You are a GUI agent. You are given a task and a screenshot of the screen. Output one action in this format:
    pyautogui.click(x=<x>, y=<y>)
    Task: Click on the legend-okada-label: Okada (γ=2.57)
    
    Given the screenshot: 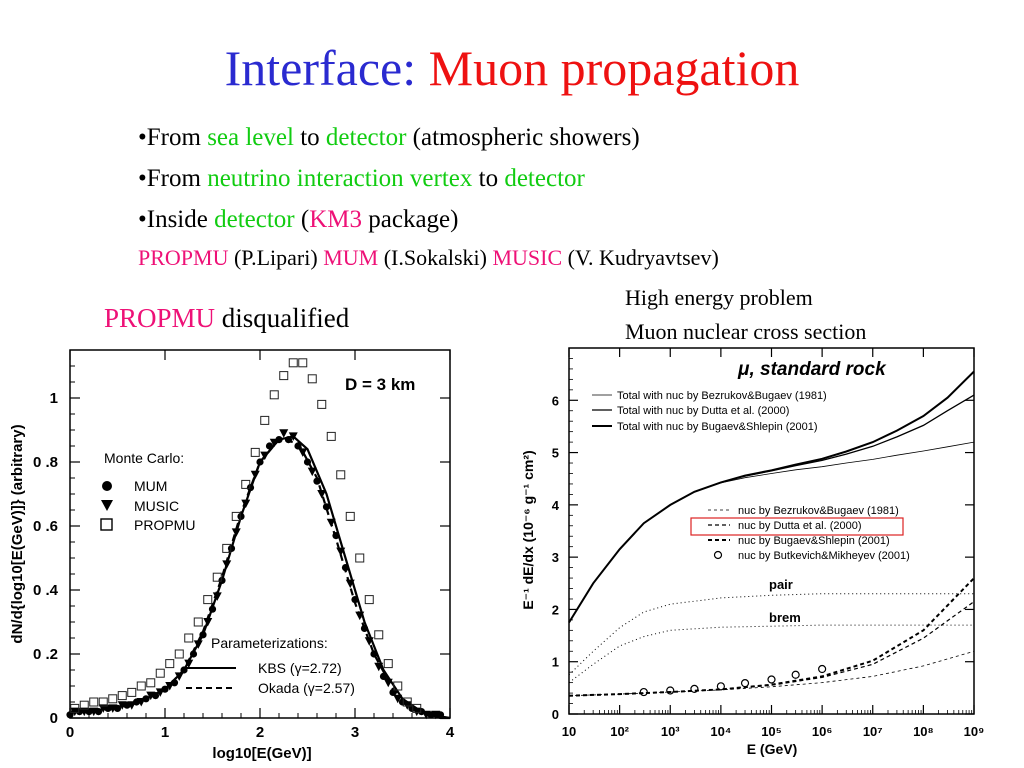 What is the action you would take?
    pyautogui.click(x=306, y=688)
    